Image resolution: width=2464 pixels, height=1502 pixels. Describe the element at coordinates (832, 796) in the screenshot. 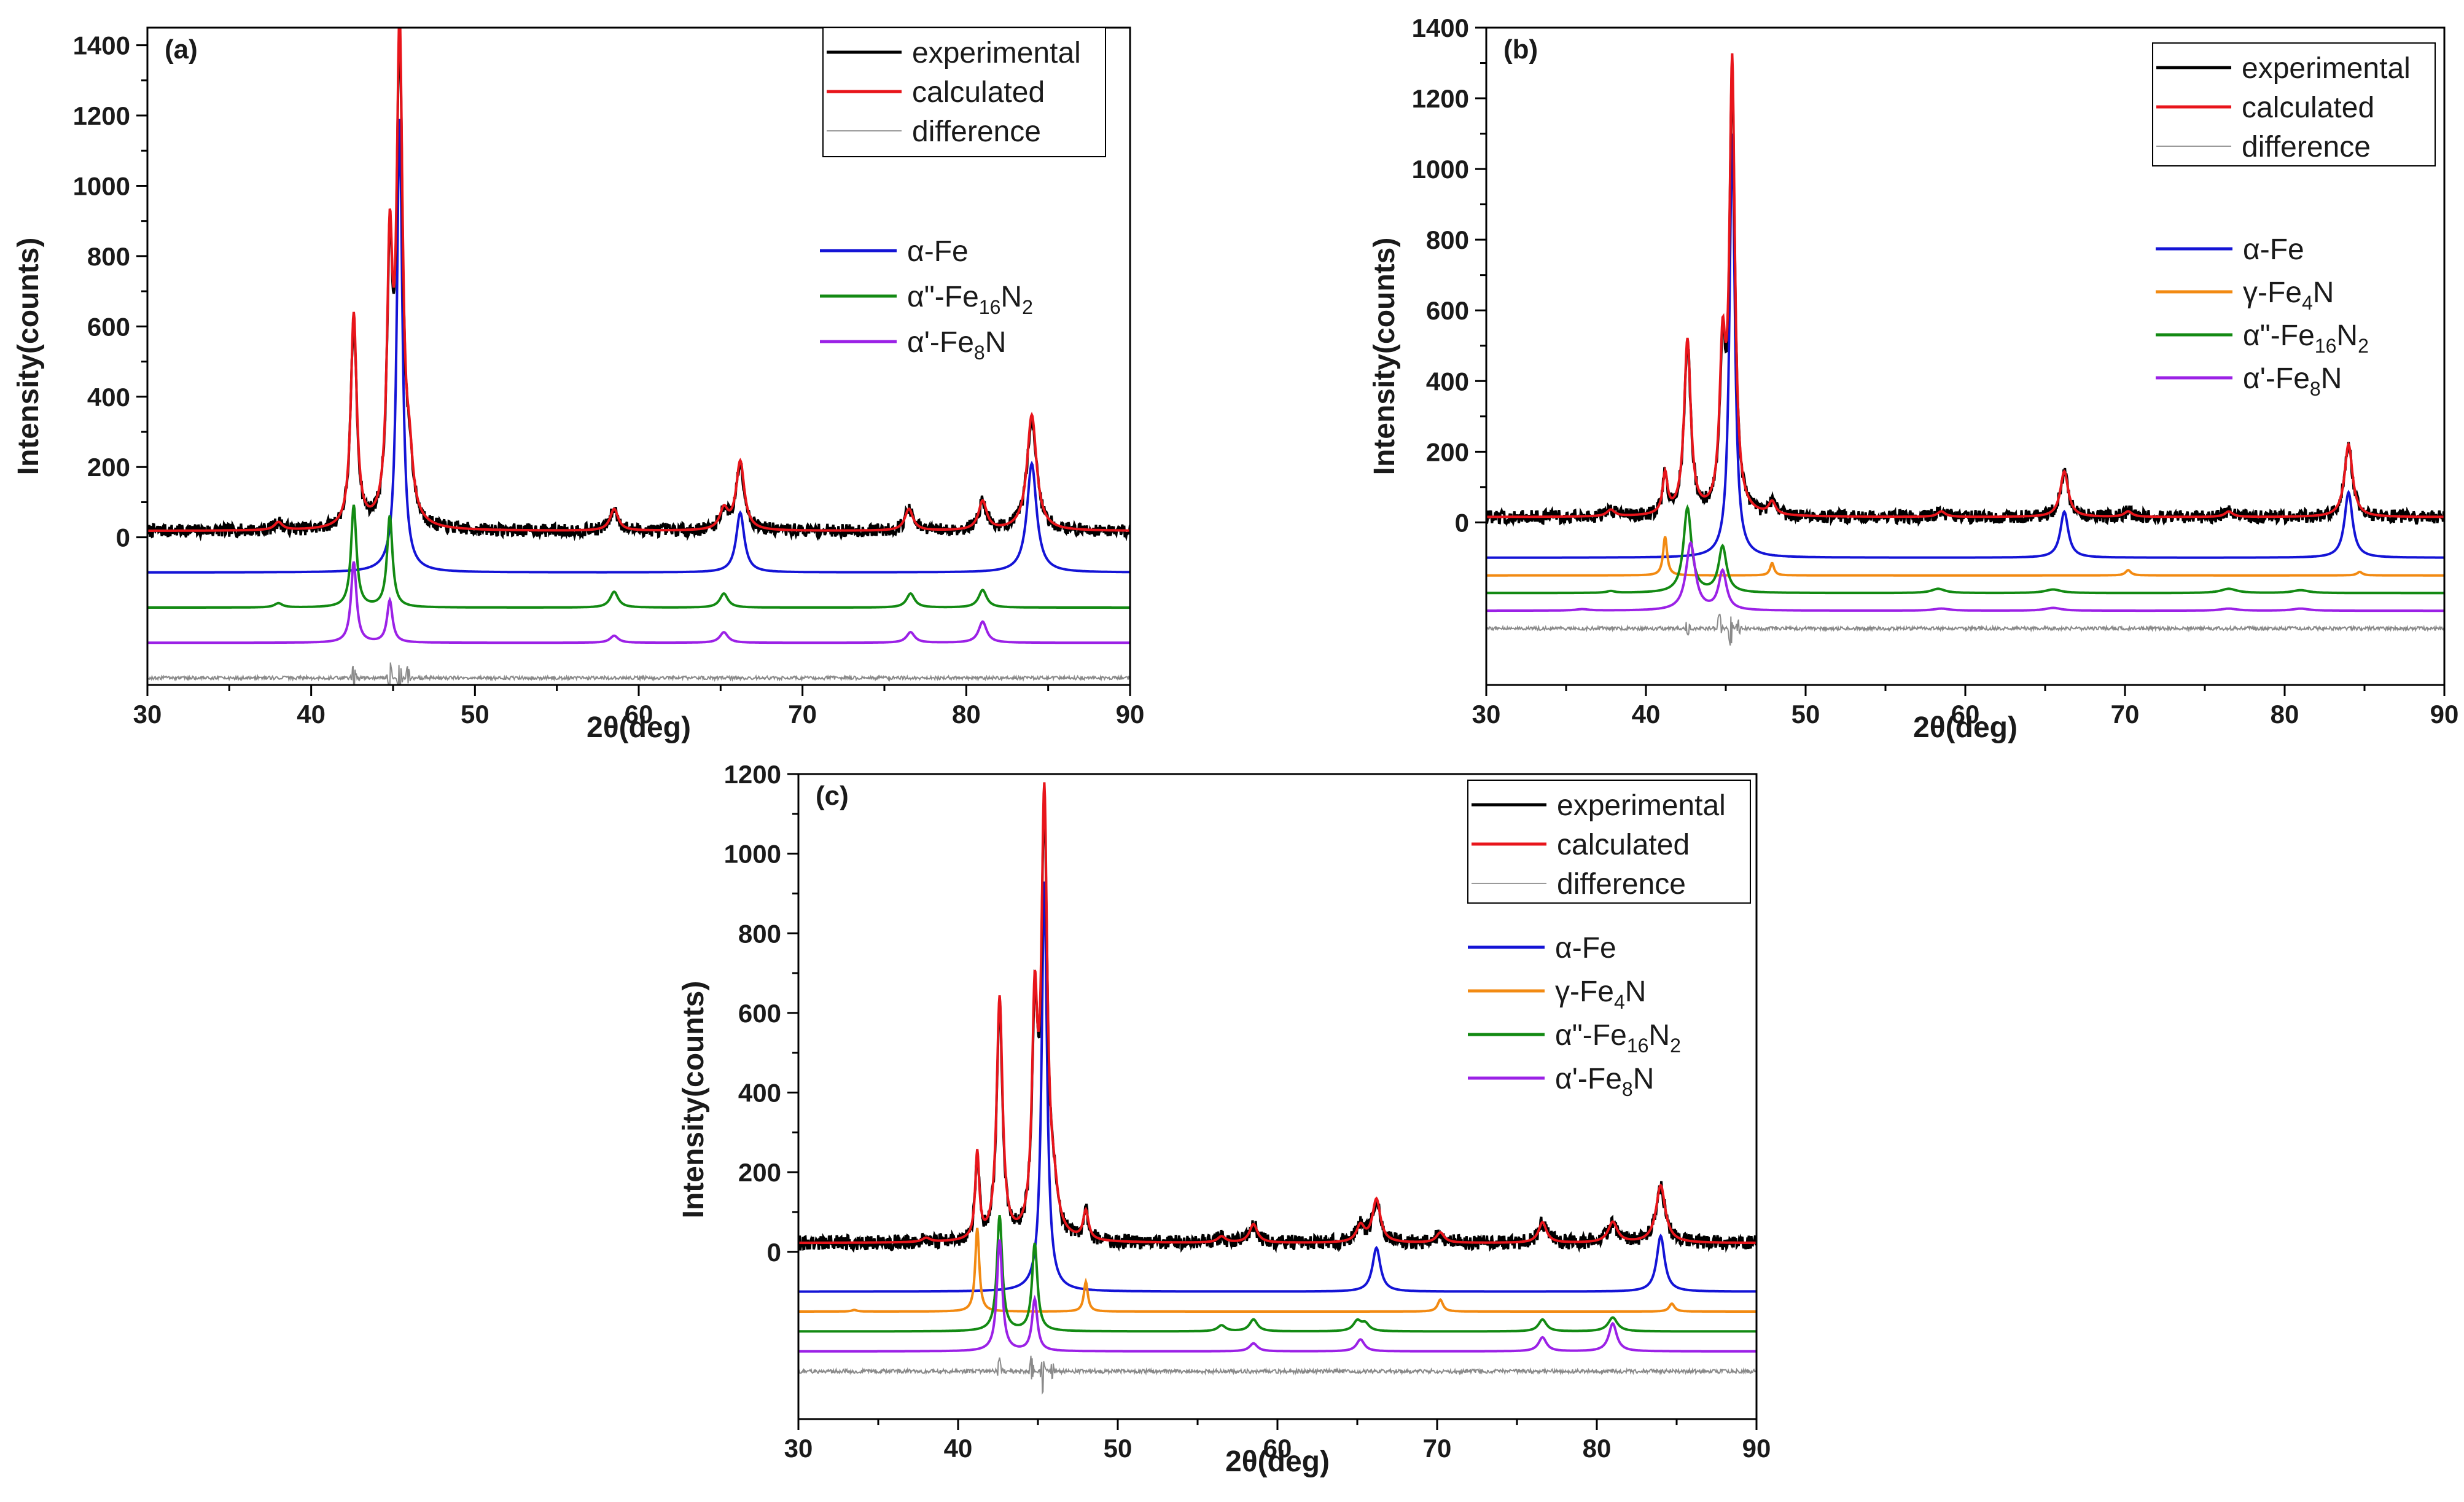

I see `panel-label: (c)` at that location.